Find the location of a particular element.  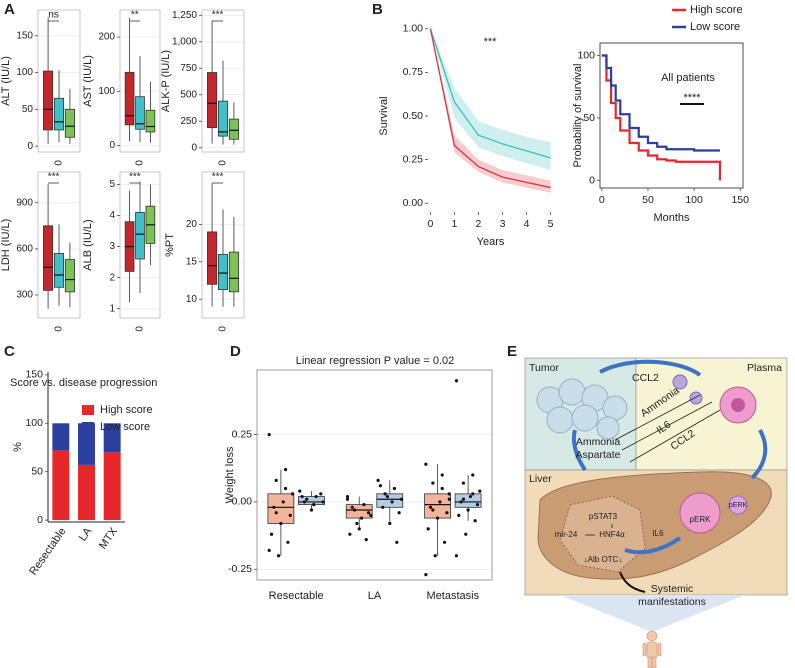

y-axis-label: ALT (IU/L) is located at coordinates (6, 81).